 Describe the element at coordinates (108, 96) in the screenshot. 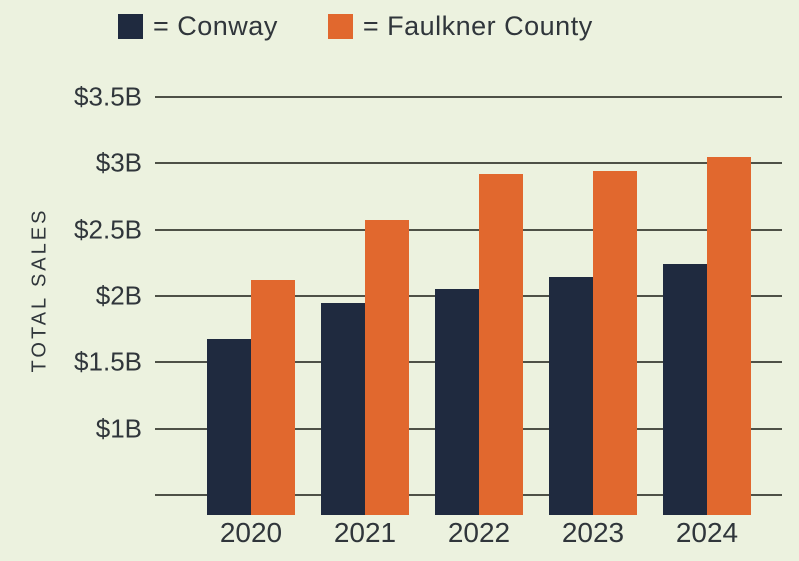

I see `y-tick-label: $3.5B` at that location.